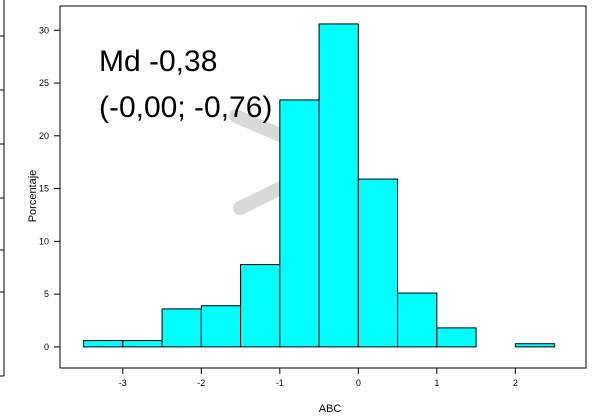 This screenshot has height=418, width=597. Describe the element at coordinates (44, 30) in the screenshot. I see `y-tick-label-30: 30` at that location.